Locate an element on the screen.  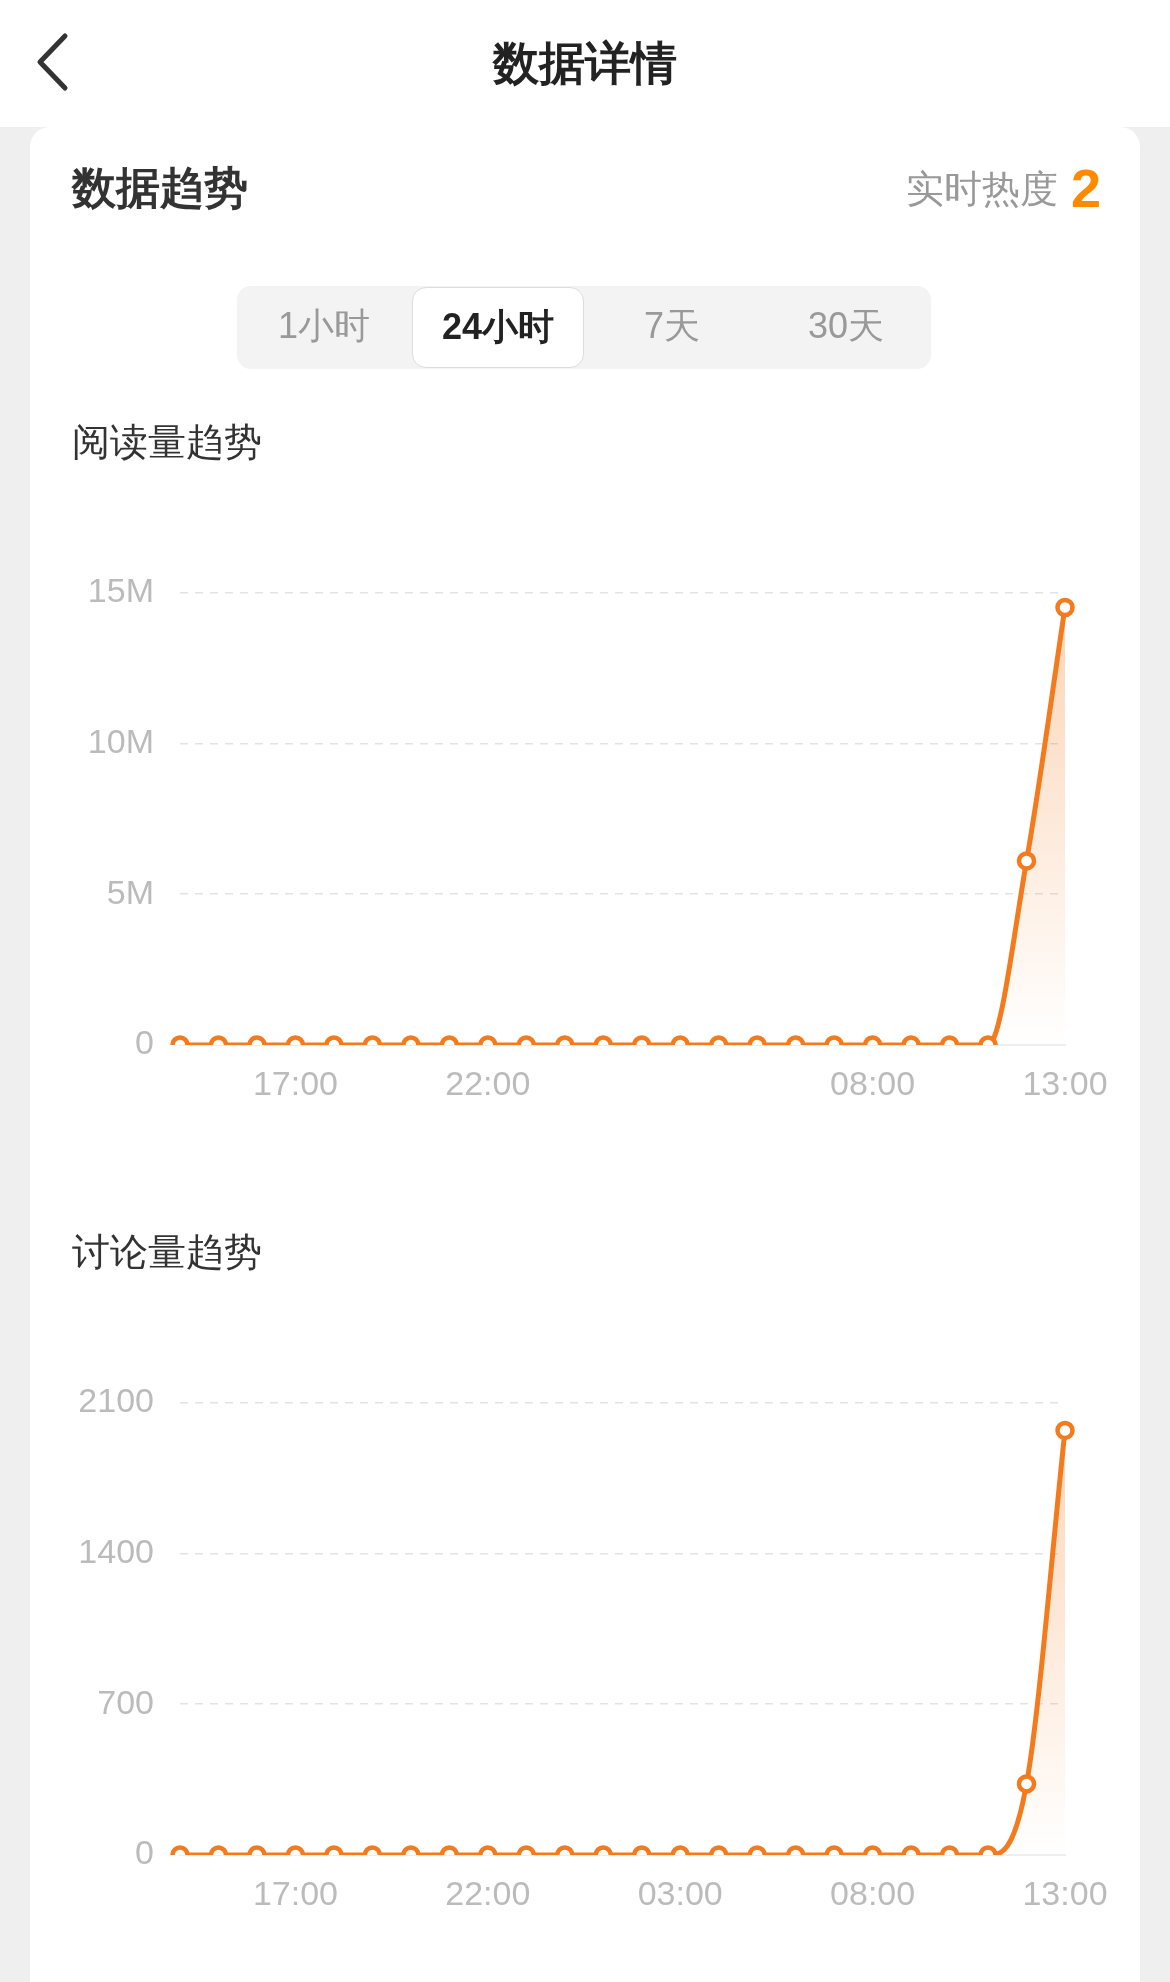
text: 实时热度 is located at coordinates (982, 189).